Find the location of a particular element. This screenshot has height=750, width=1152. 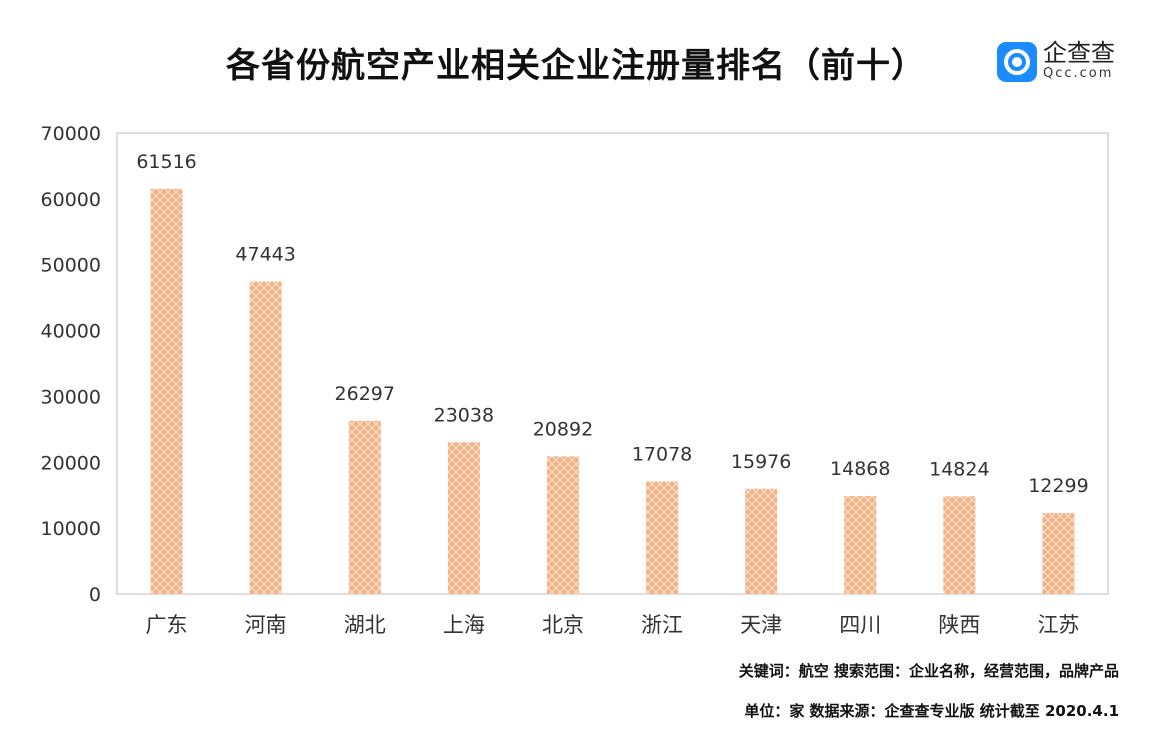

y-tick-label: 70000 is located at coordinates (71, 134).